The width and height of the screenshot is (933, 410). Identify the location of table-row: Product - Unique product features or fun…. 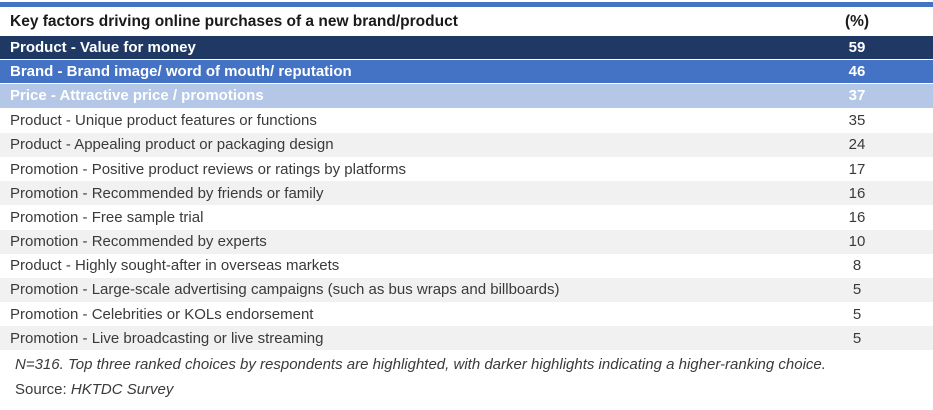
(466, 121).